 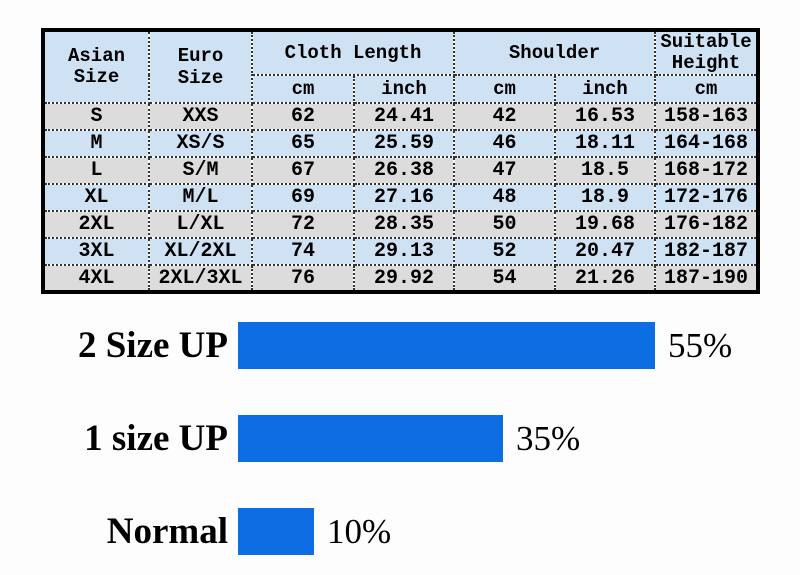 What do you see at coordinates (605, 116) in the screenshot?
I see `size-cell: 16.53` at bounding box center [605, 116].